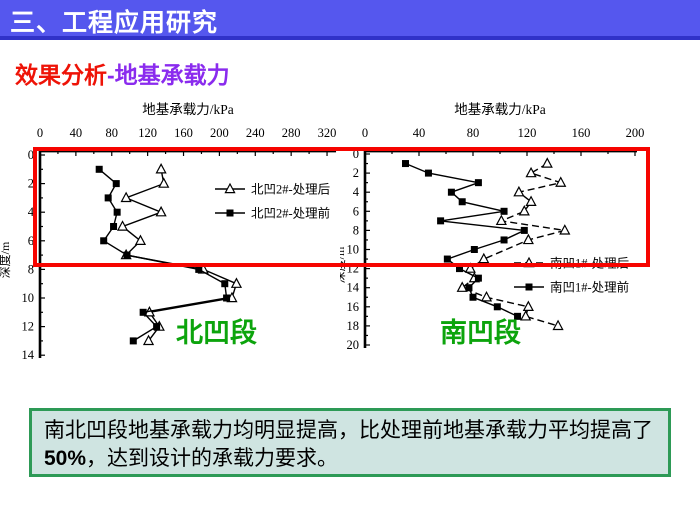  I want to click on subtitle-red-part: 效果分析, so click(61, 75).